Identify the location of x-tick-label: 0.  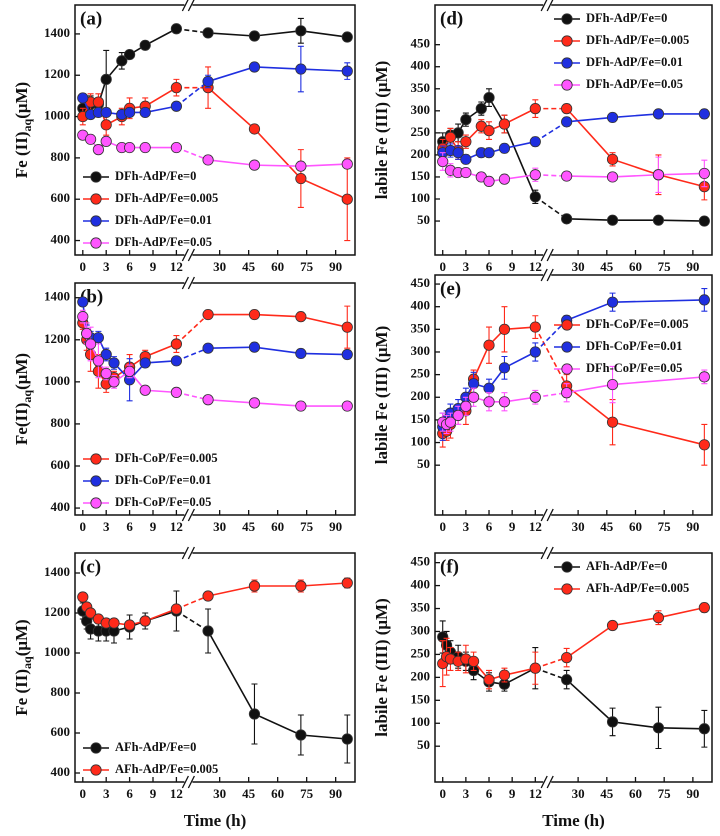
(83, 526).